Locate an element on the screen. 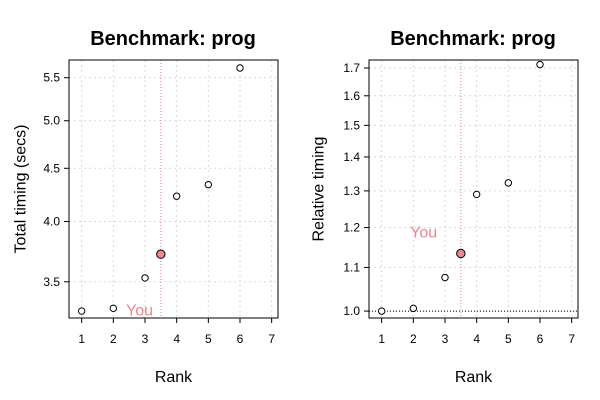 This screenshot has width=600, height=400. y-axis-label: Total timing (secs) is located at coordinates (21, 189).